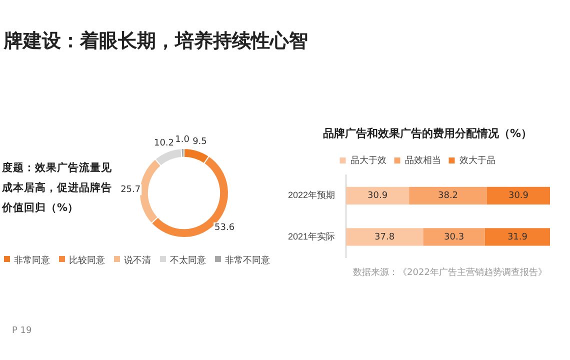 This screenshot has height=360, width=570. Describe the element at coordinates (428, 133) in the screenshot. I see `chart-title: 品牌广告和效果广告的费用分配情况（%）` at that location.